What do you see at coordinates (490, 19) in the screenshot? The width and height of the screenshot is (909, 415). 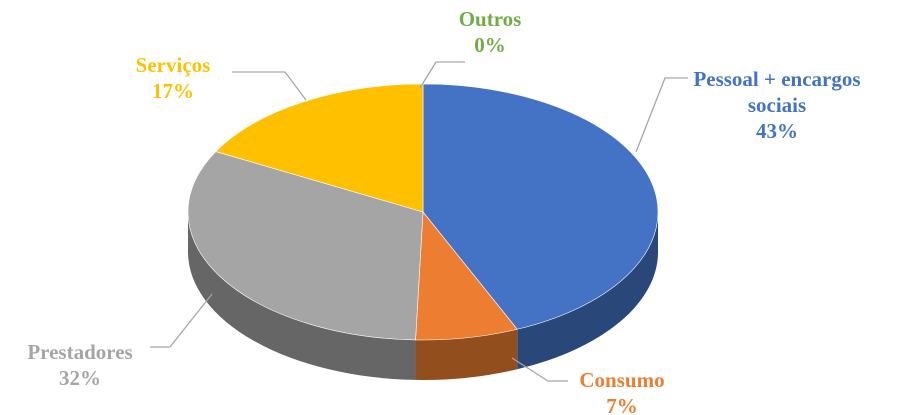 I see `category-label: Outros` at bounding box center [490, 19].